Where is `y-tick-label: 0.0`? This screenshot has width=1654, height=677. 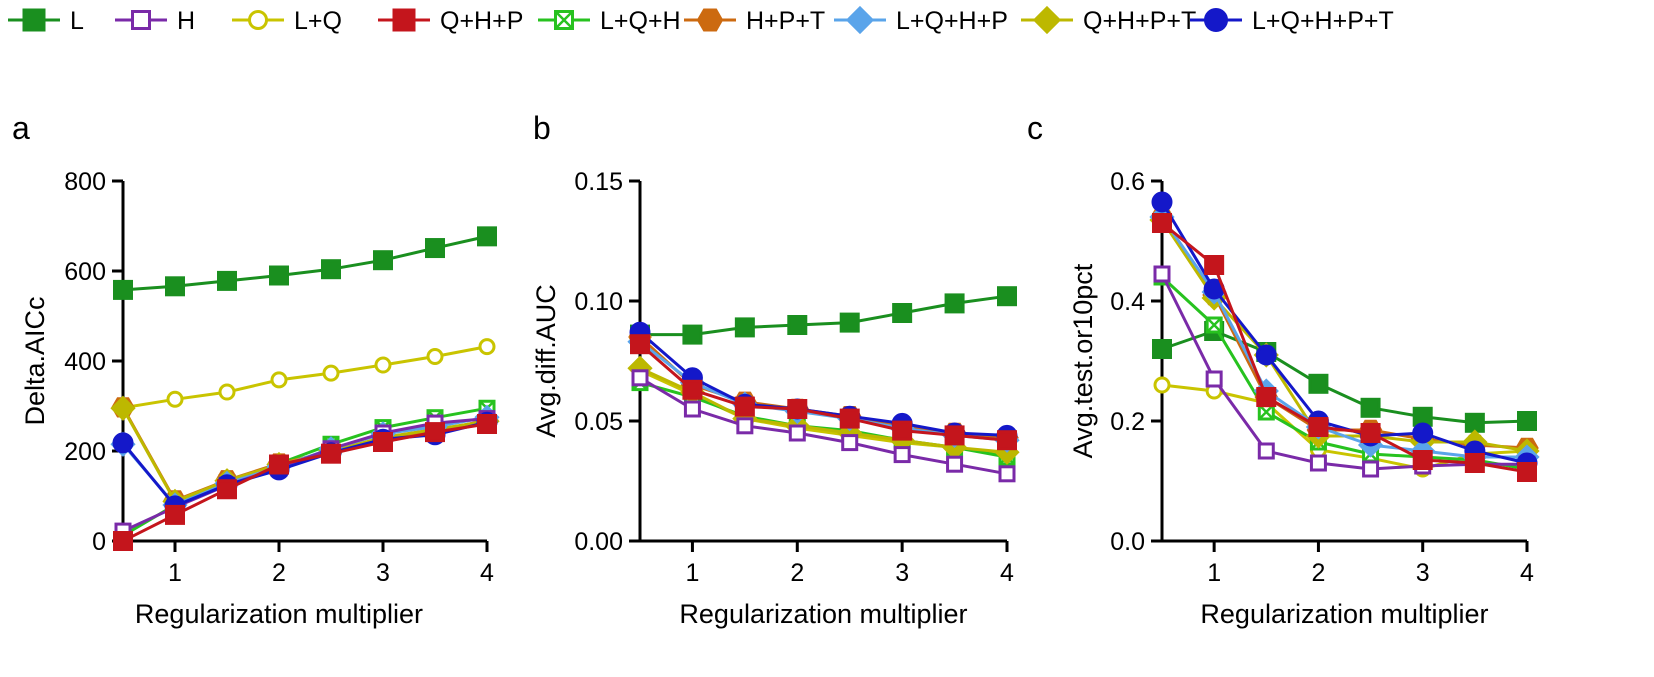 y-tick-label: 0.0 is located at coordinates (1127, 542).